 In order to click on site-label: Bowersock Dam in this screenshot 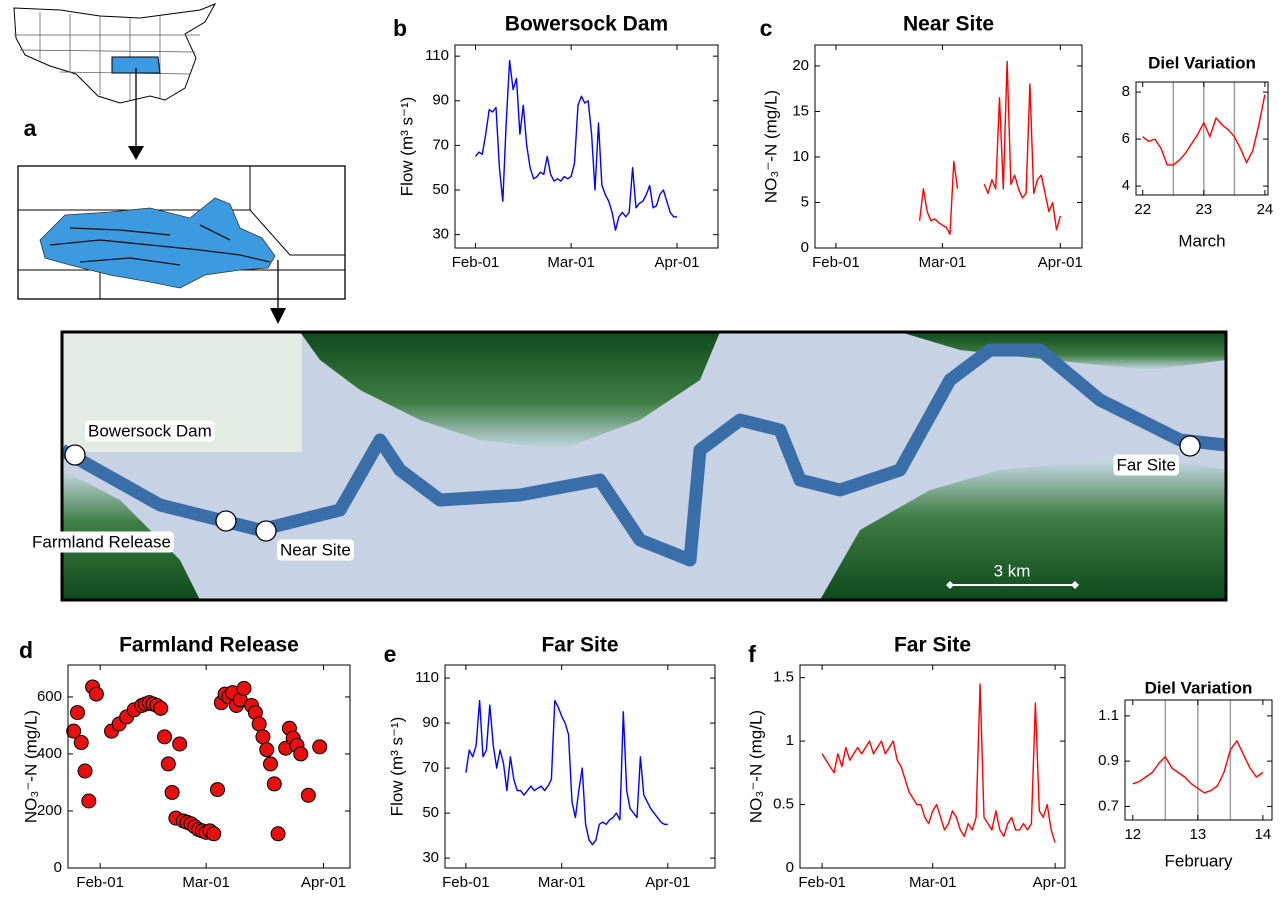, I will do `click(150, 430)`.